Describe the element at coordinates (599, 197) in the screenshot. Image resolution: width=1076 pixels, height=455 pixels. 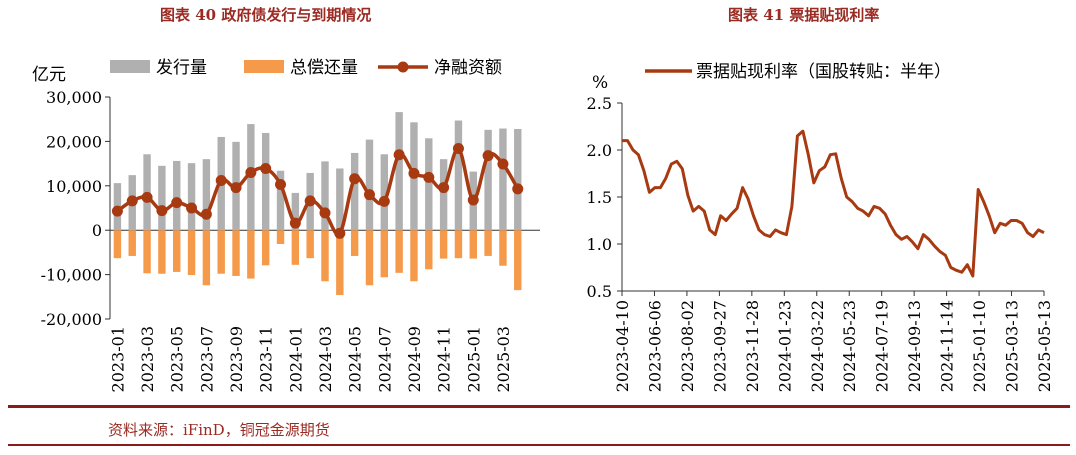
I see `rate-y-tick-label: 1.5` at that location.